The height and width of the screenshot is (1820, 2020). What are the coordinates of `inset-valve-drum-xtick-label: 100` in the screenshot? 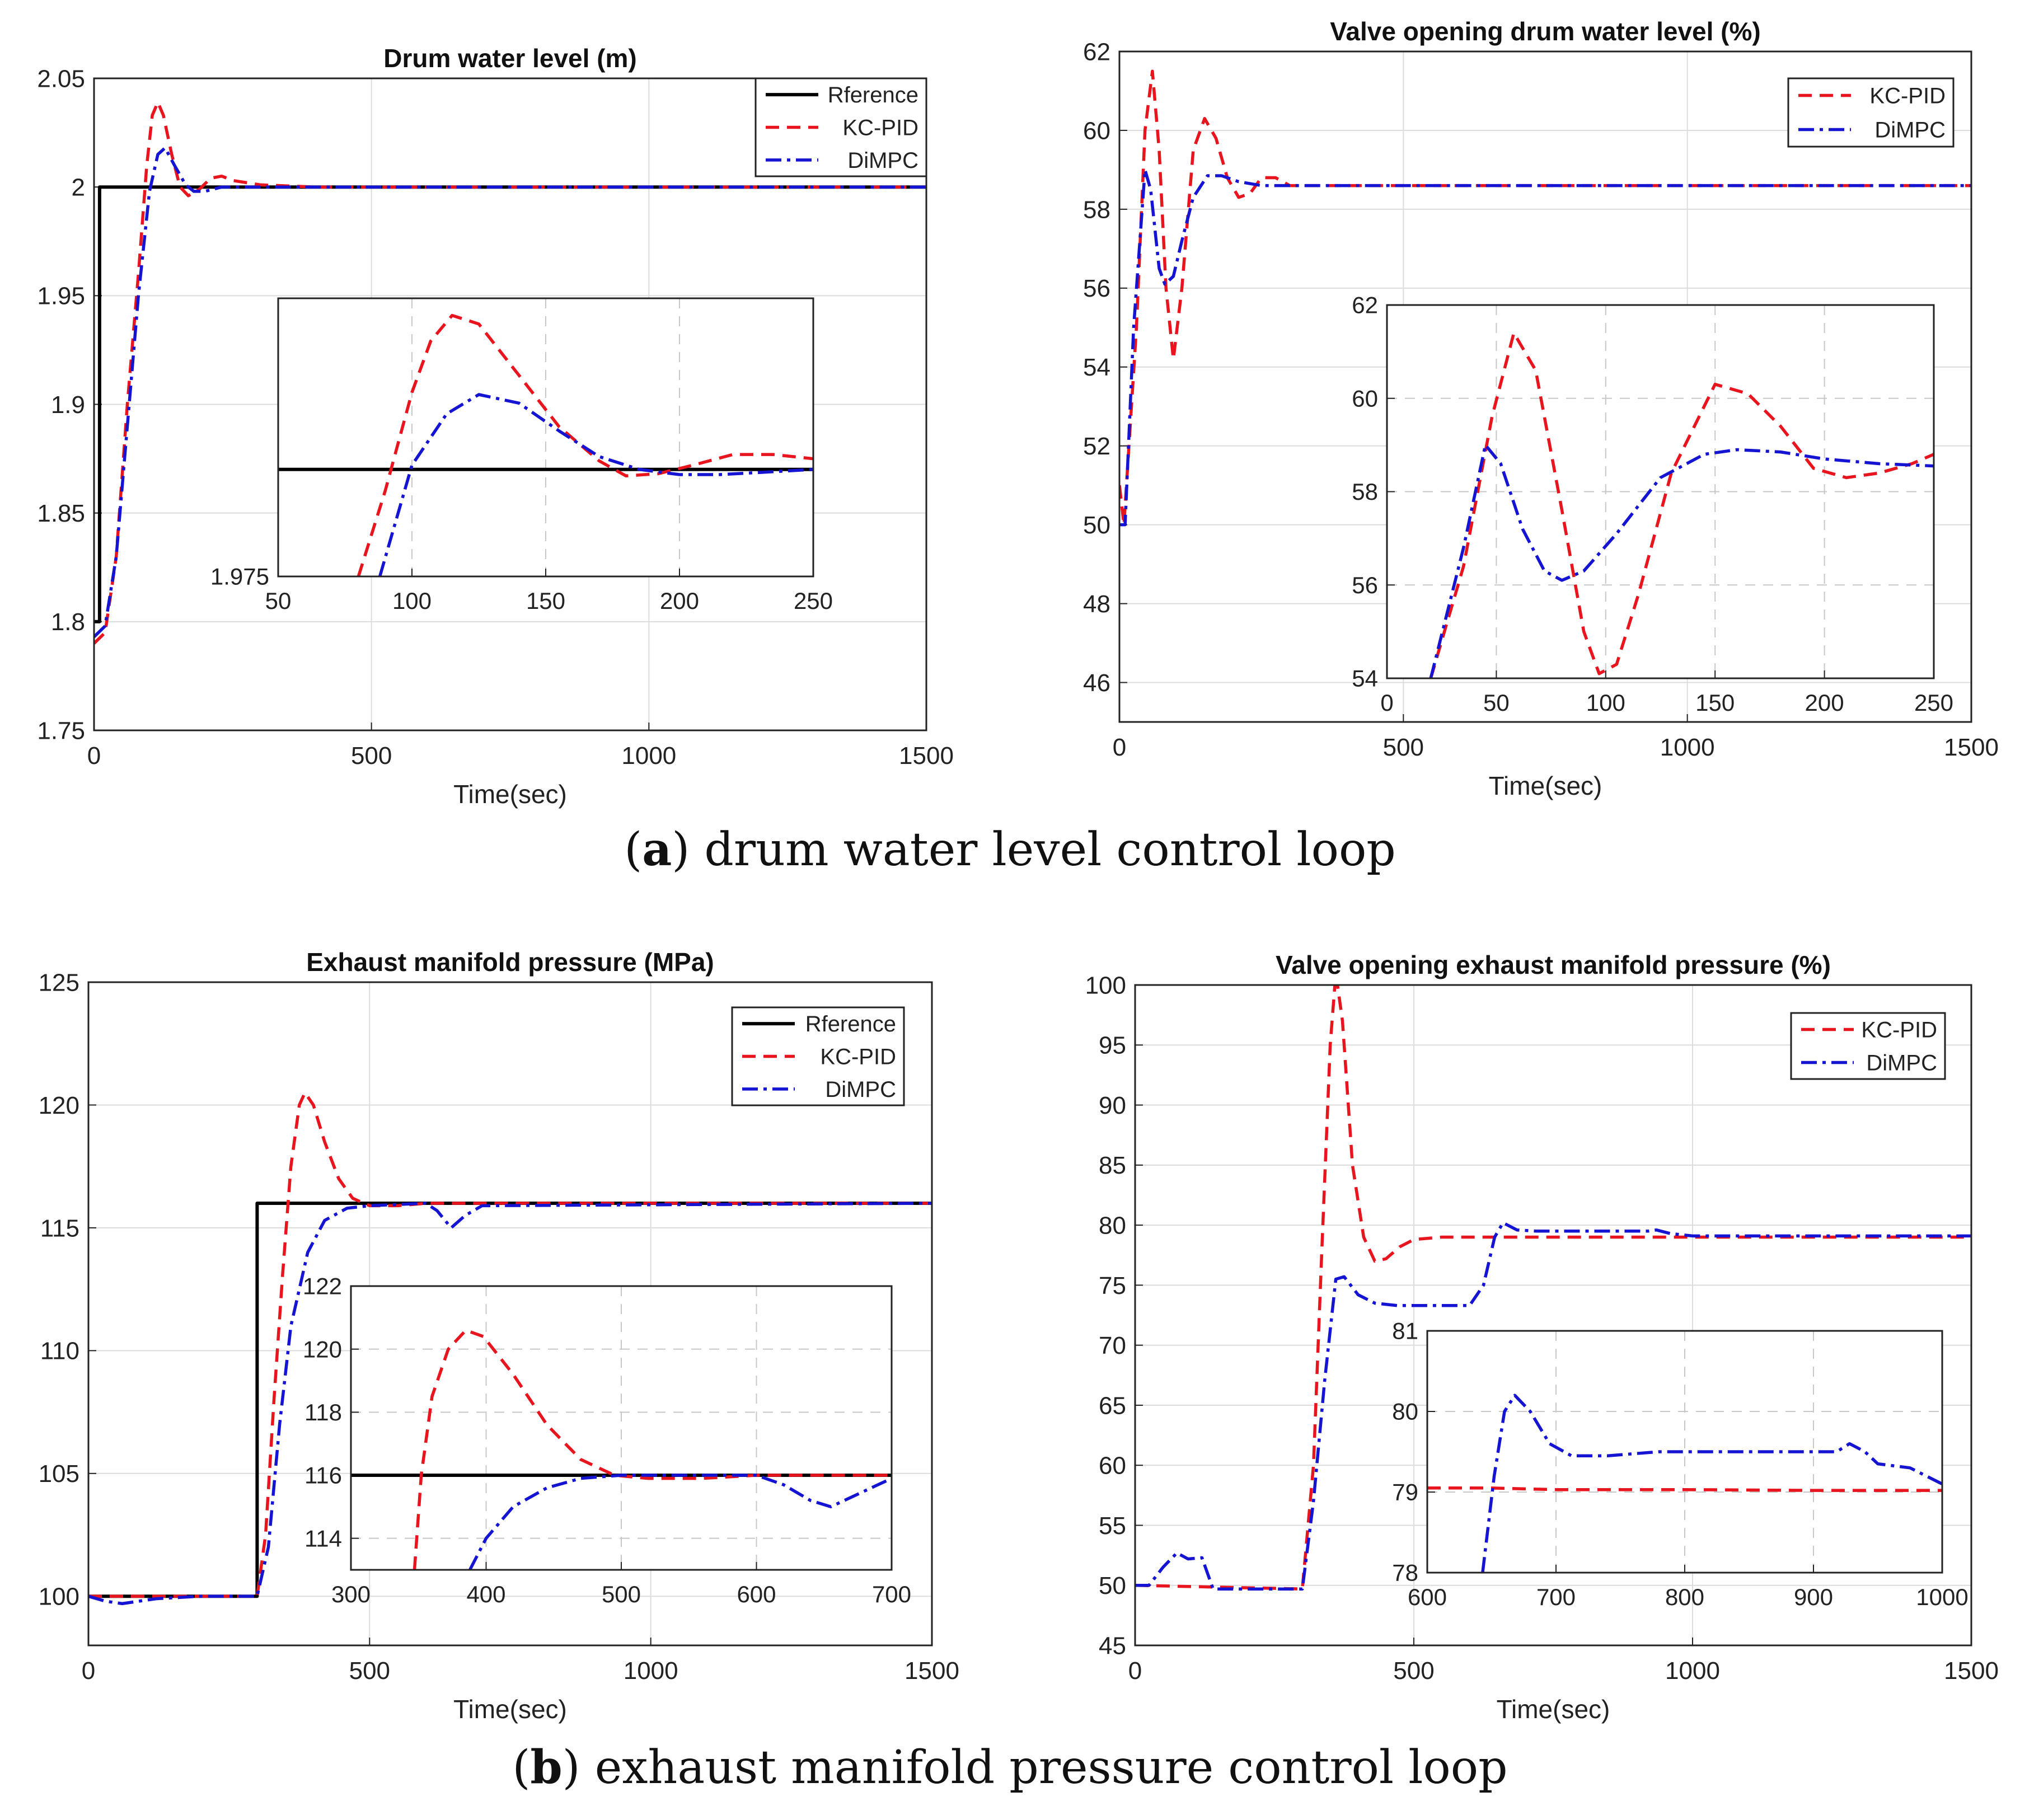 It's located at (1606, 702).